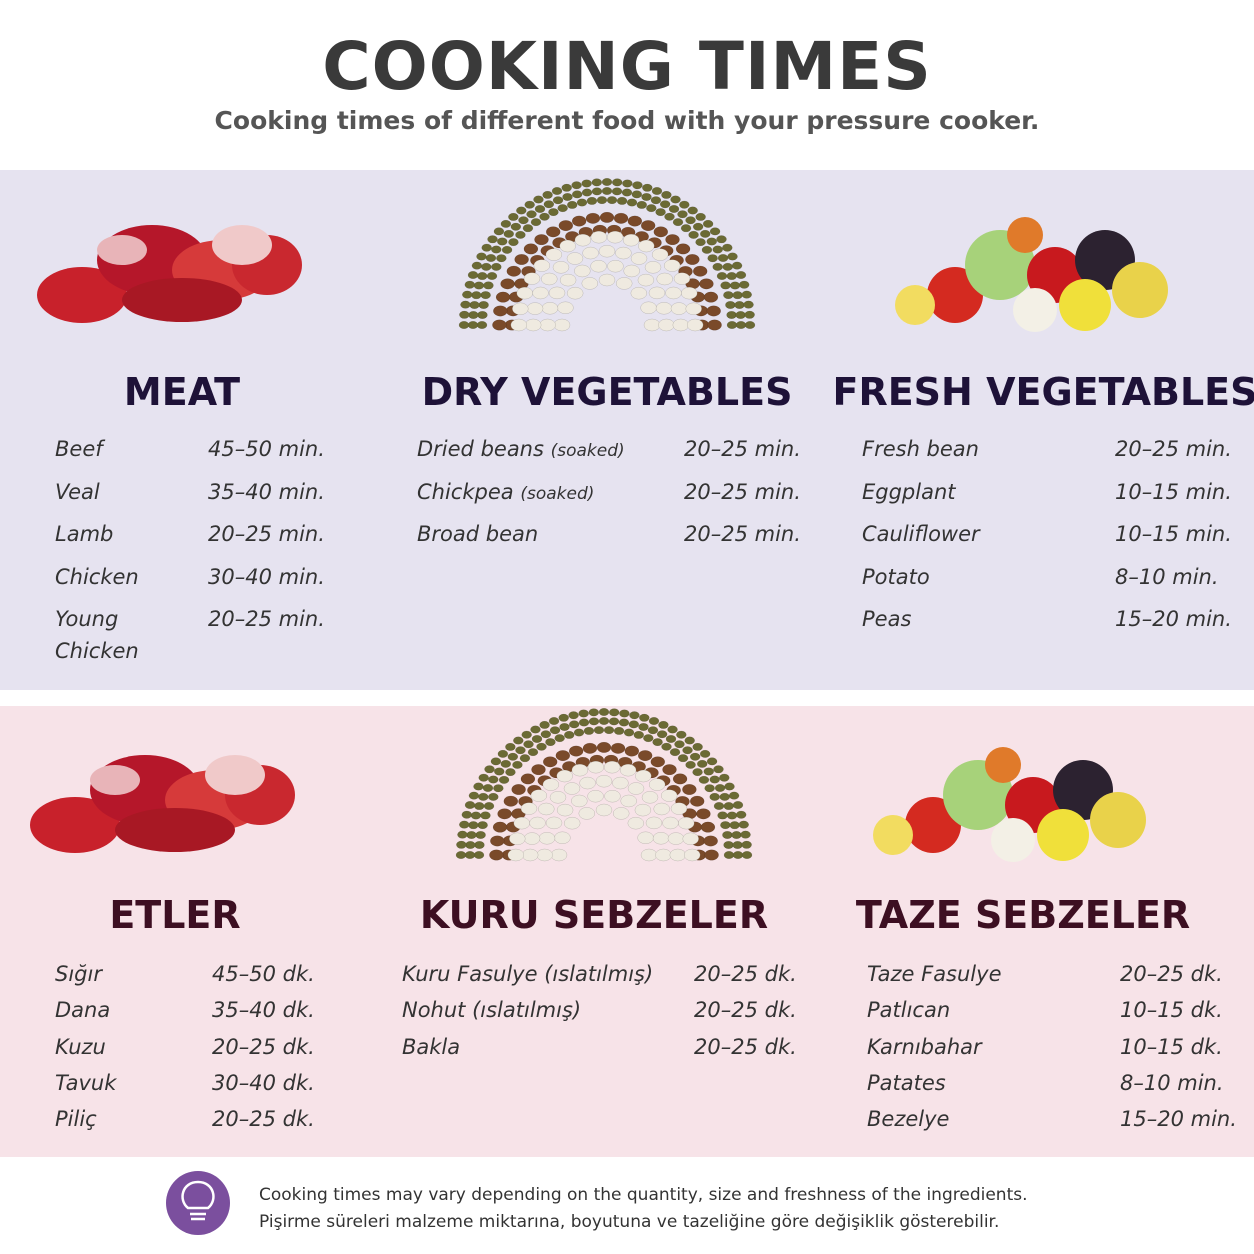 Image resolution: width=1254 pixels, height=1254 pixels. Describe the element at coordinates (887, 619) in the screenshot. I see `item-name-text: Peas` at that location.